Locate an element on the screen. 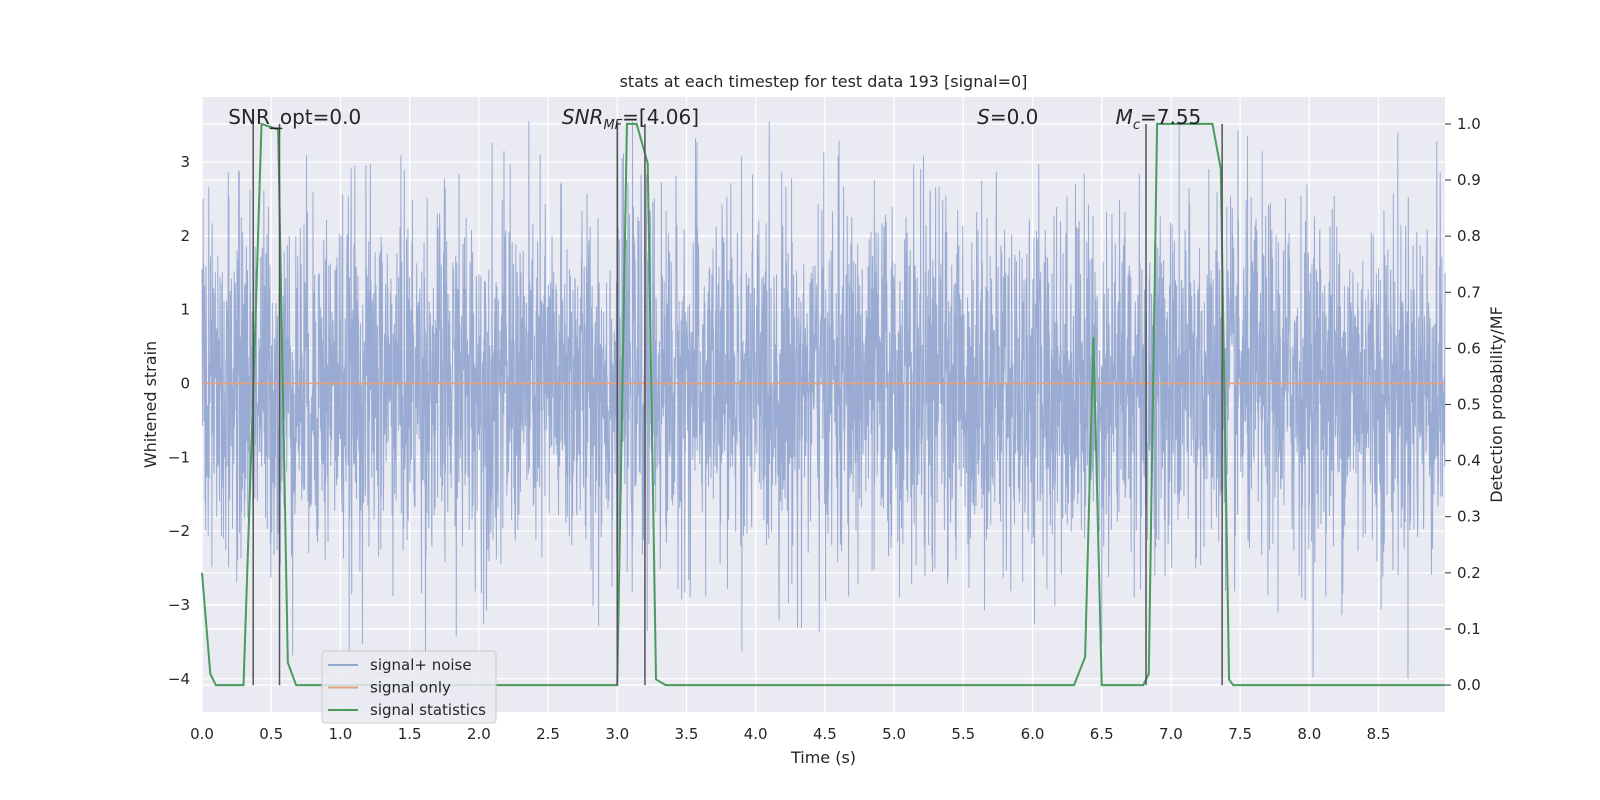  y2-axis-title: Detection probability/MF is located at coordinates (1496, 404).